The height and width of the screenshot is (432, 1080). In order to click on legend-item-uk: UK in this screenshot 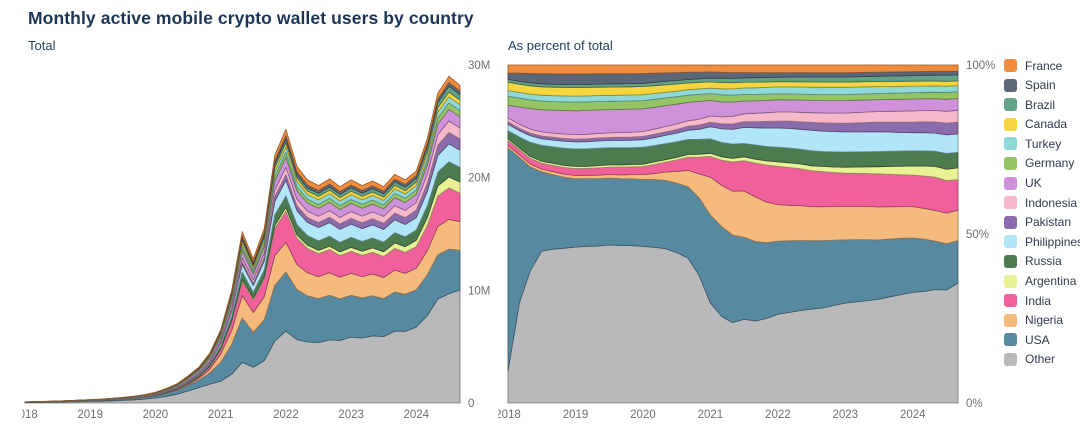, I will do `click(1042, 183)`.